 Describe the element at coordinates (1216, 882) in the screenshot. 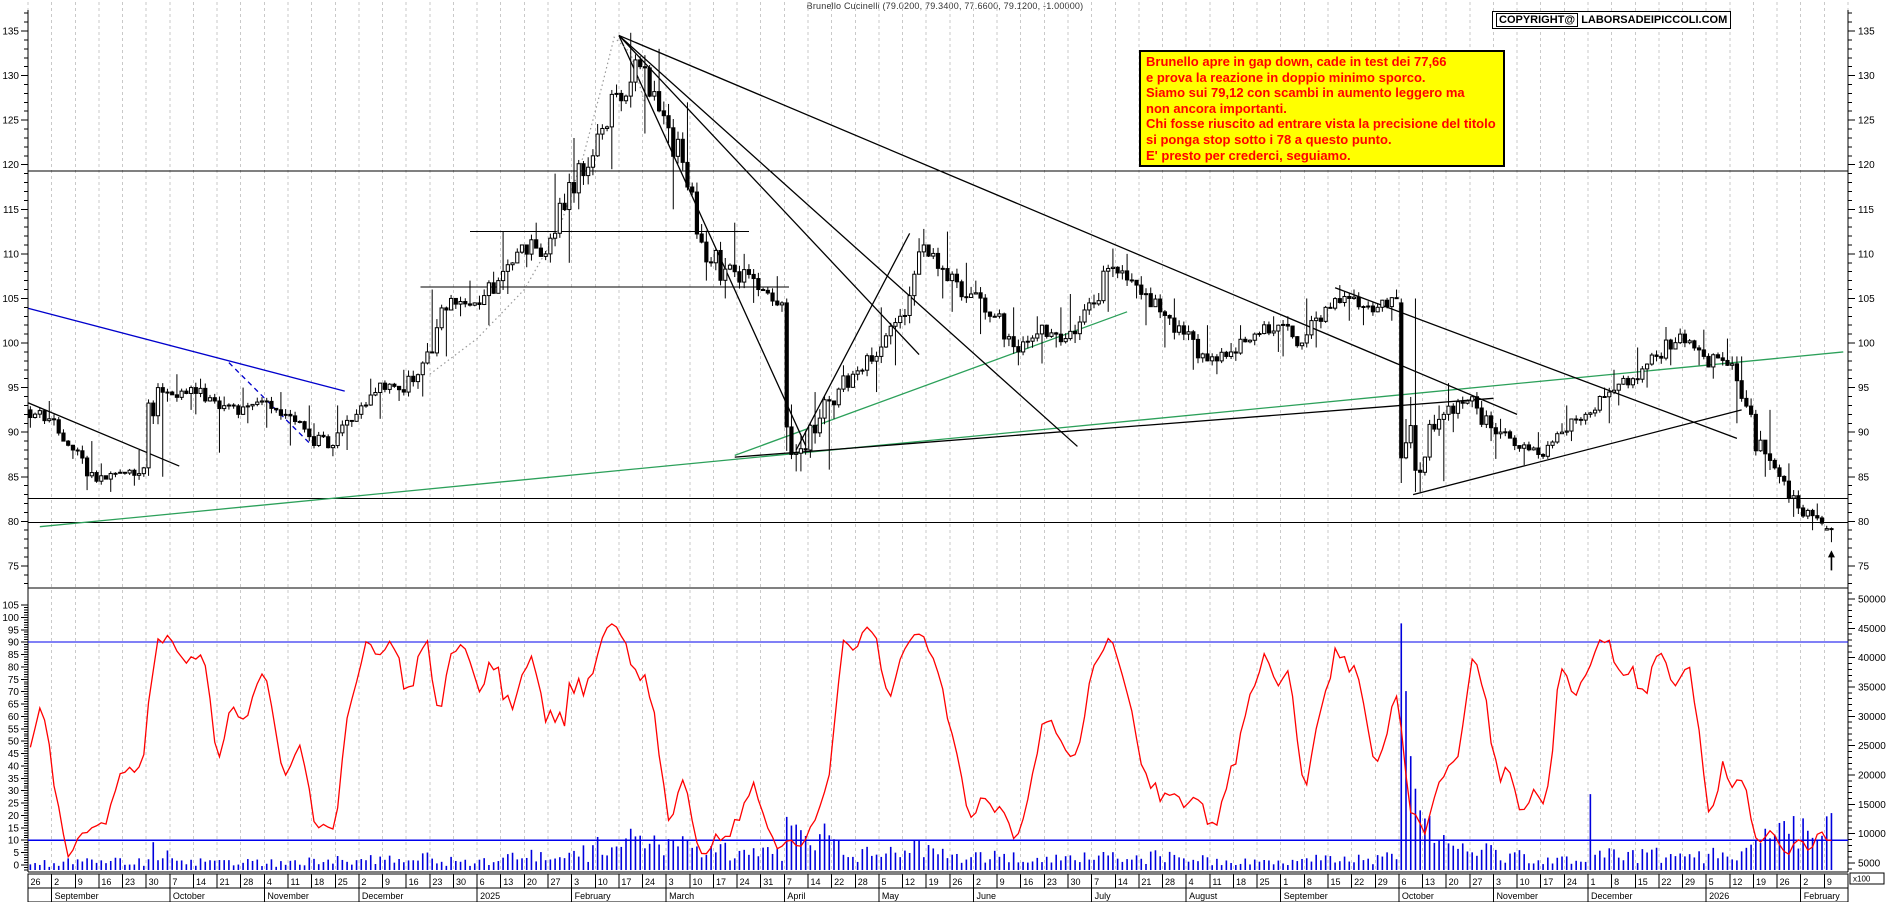

I see `svg-text: 11` at that location.